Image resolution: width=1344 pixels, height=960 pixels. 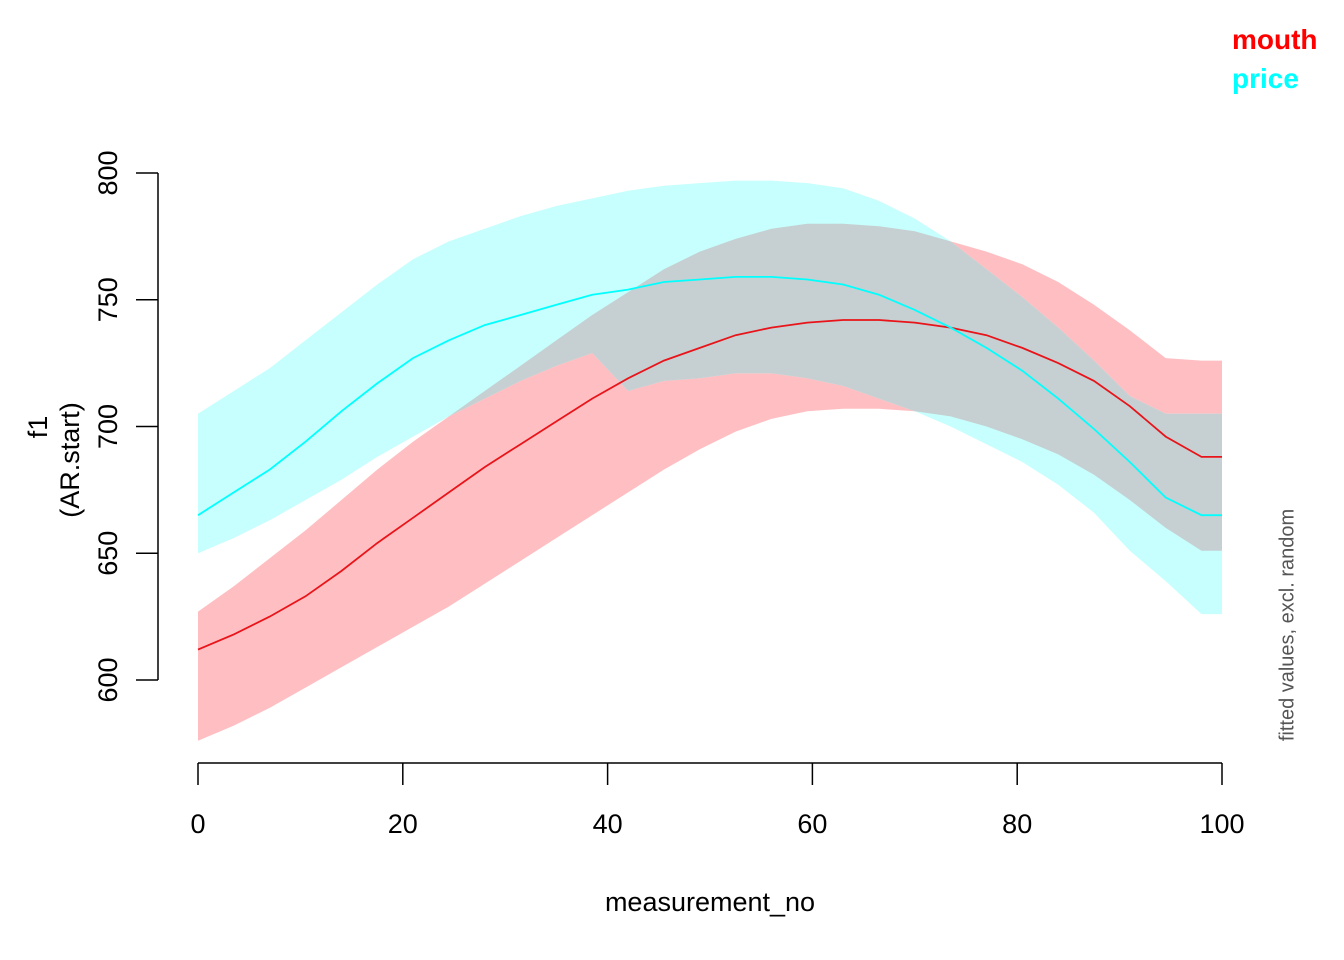 I want to click on x-tick-label: 0, so click(x=197, y=824).